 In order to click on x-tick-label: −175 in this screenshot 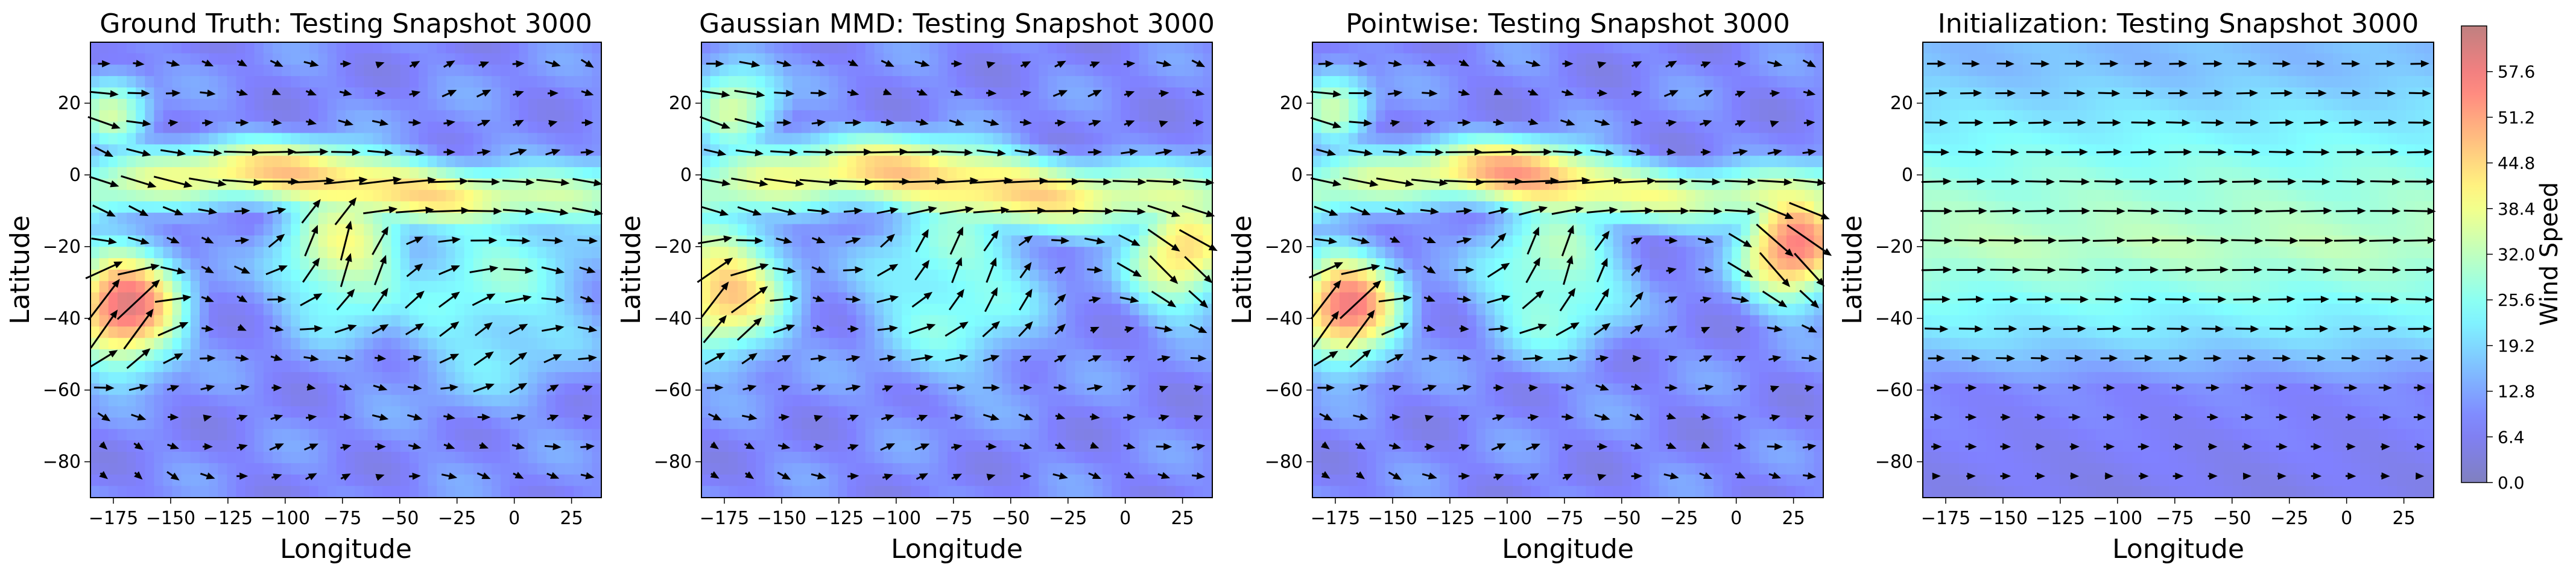, I will do `click(1335, 518)`.